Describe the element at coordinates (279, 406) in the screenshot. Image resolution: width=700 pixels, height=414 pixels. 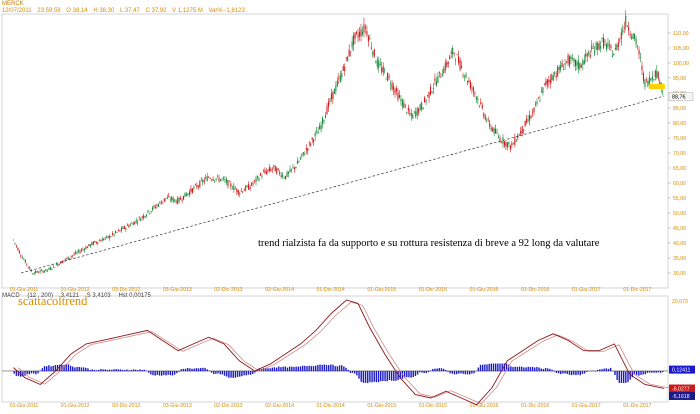
I see `macd-x-label: 02-Giu-2014` at that location.